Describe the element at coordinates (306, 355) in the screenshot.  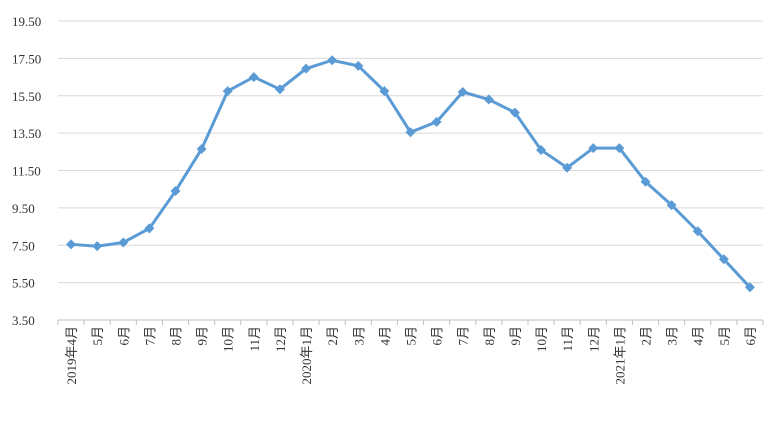
I see `x-tick-label: 2020年1月` at that location.